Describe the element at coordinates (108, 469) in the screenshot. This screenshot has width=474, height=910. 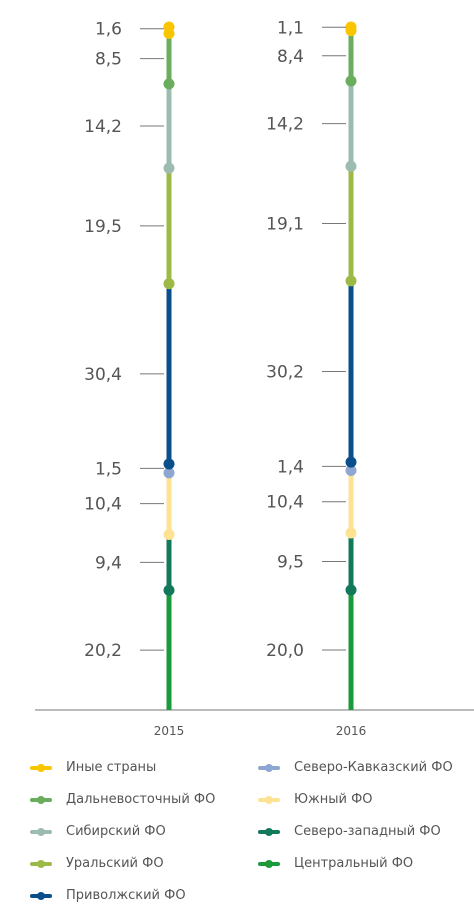
I see `data-label: 1,5` at that location.